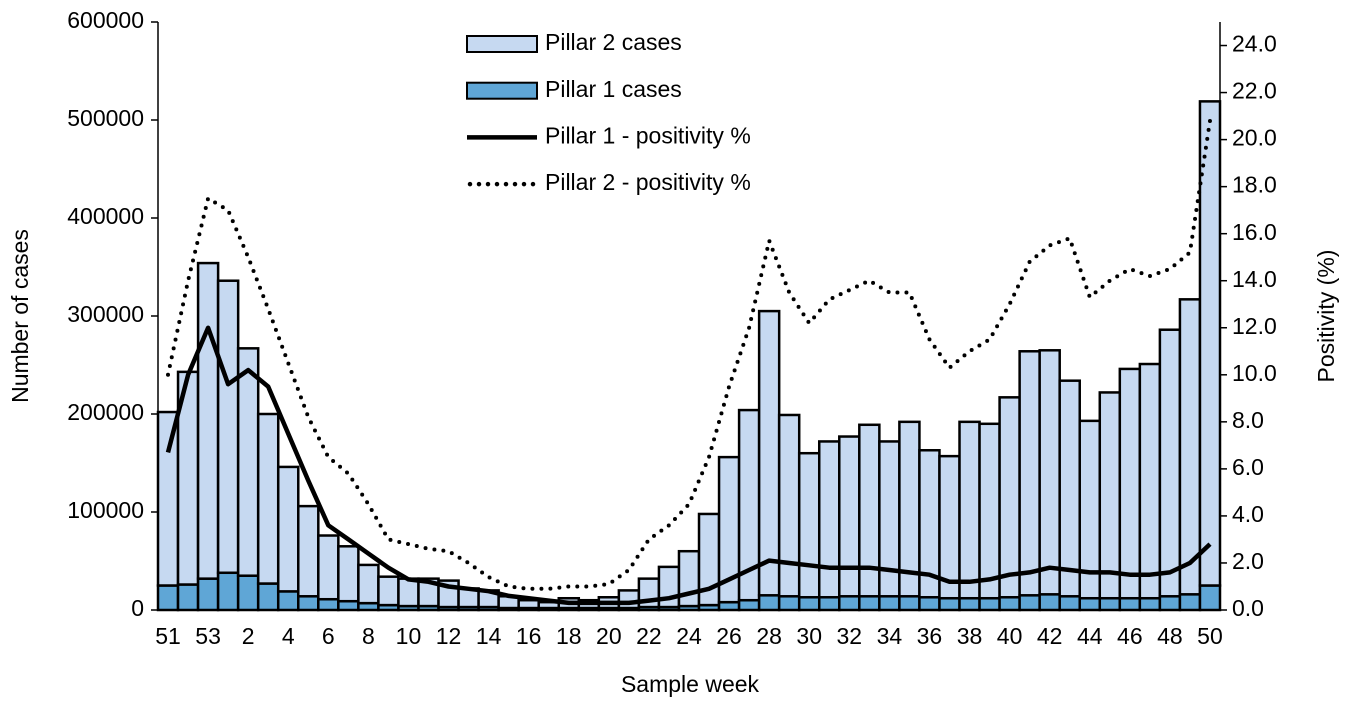 Image resolution: width=1357 pixels, height=702 pixels. Describe the element at coordinates (648, 135) in the screenshot. I see `legend-label: Pillar 1 - positivity %` at that location.